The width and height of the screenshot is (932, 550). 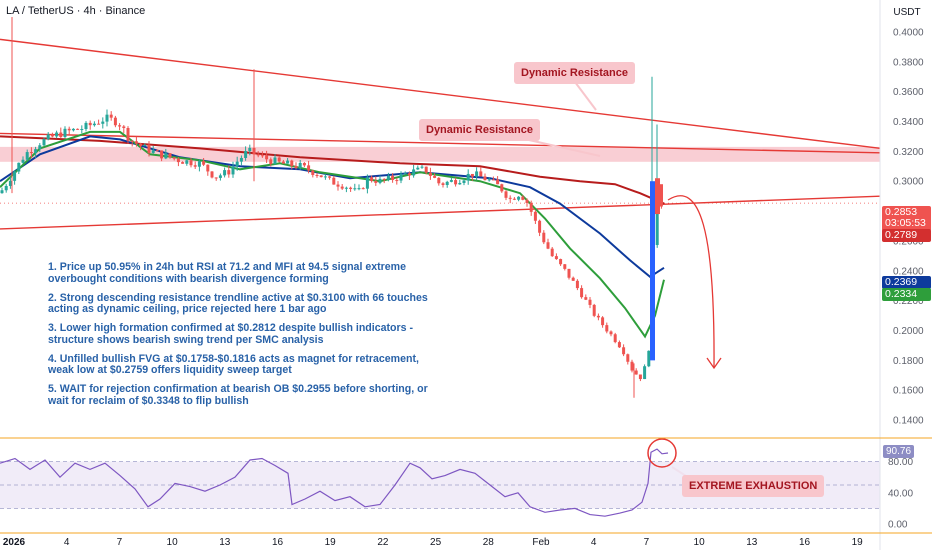 What do you see at coordinates (901, 212) in the screenshot?
I see `last-price: 0.2853` at bounding box center [901, 212].